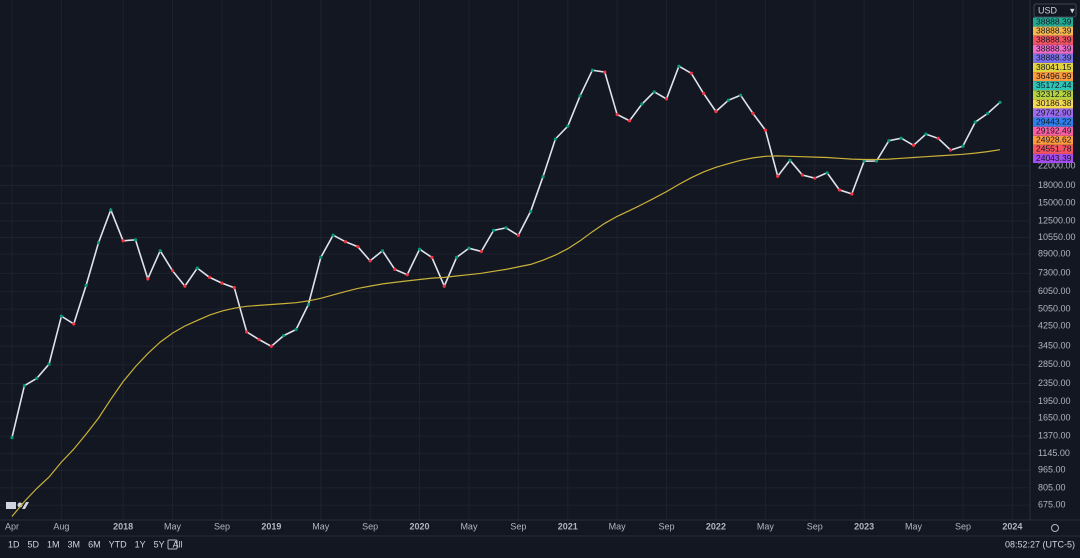 The width and height of the screenshot is (1080, 558). I want to click on timeframe-button: 3M, so click(74, 544).